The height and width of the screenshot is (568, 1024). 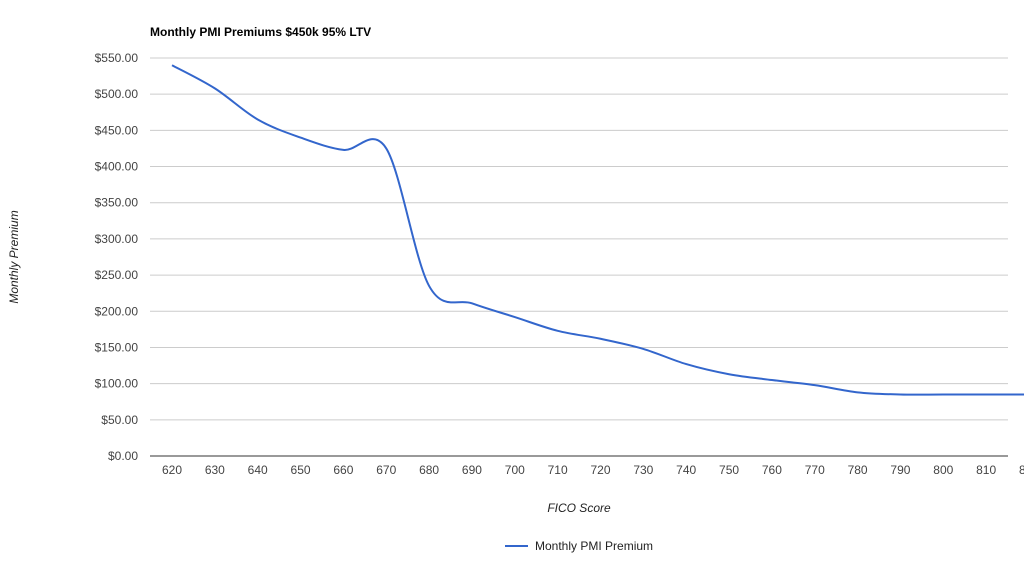 What do you see at coordinates (260, 32) in the screenshot?
I see `chart-title: Monthly PMI Premiums $450k 95% LTV` at bounding box center [260, 32].